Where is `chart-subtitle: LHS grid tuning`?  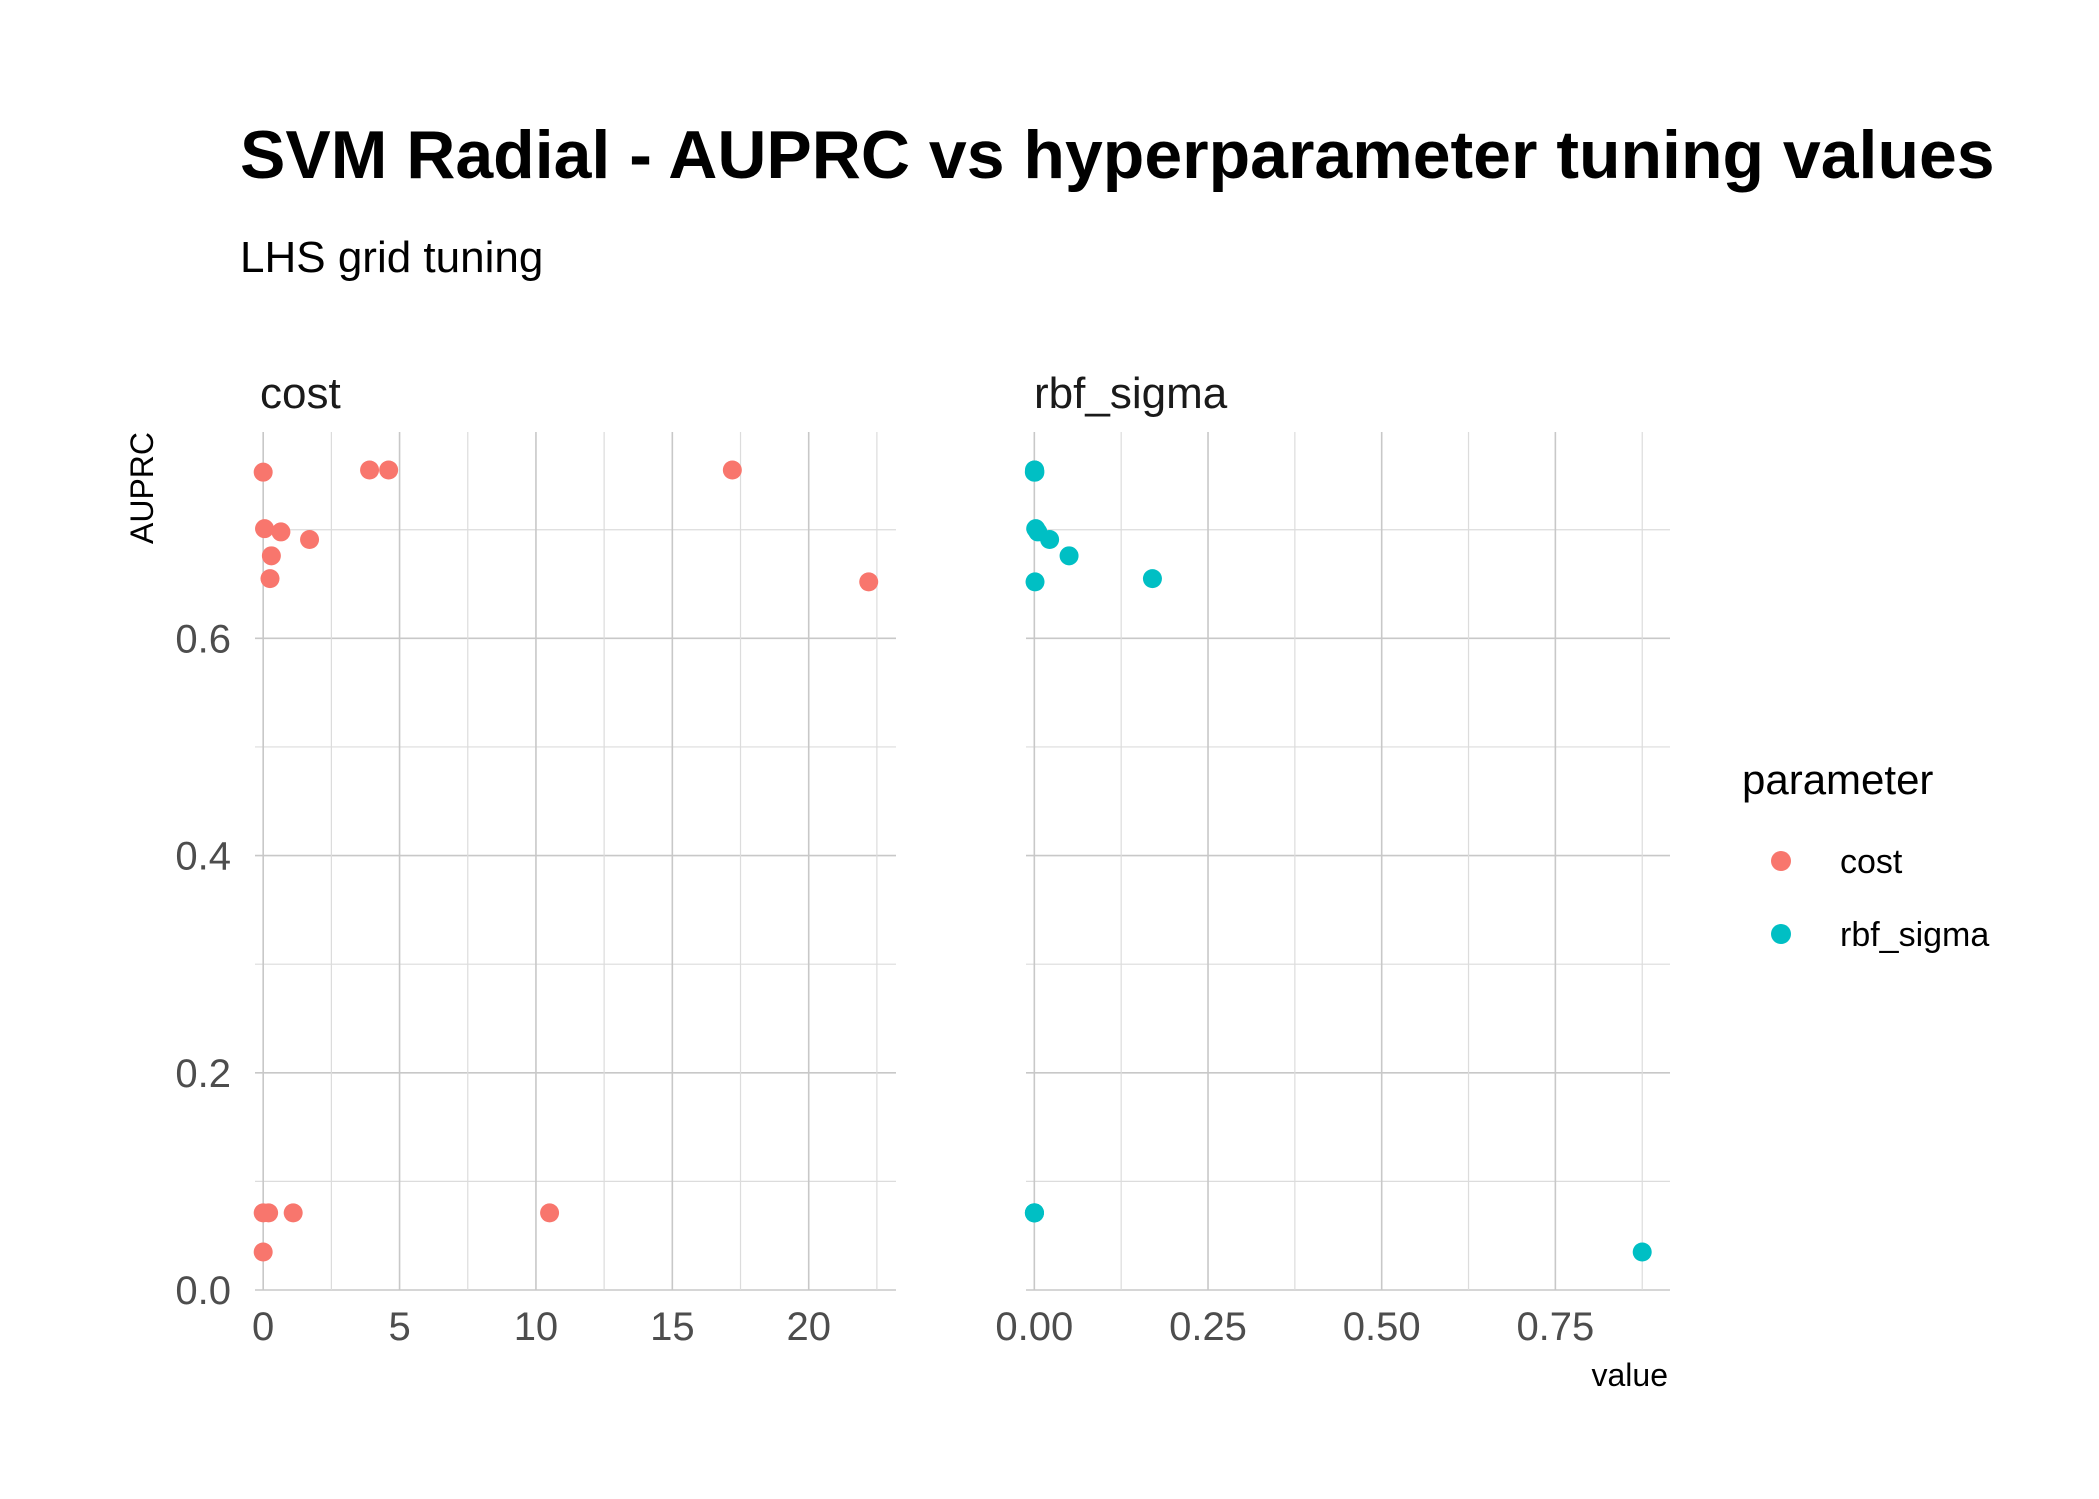
chart-subtitle: LHS grid tuning is located at coordinates (391, 257).